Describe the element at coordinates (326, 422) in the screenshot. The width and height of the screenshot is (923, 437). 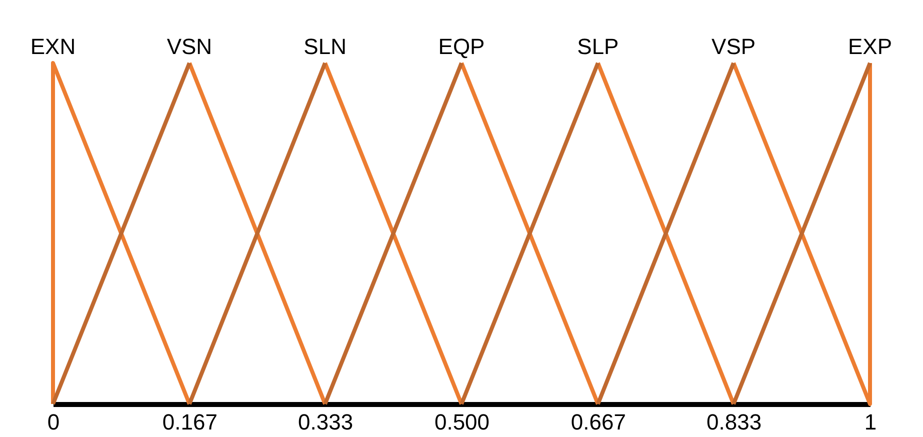
I see `x-tick-label: 0.333` at that location.